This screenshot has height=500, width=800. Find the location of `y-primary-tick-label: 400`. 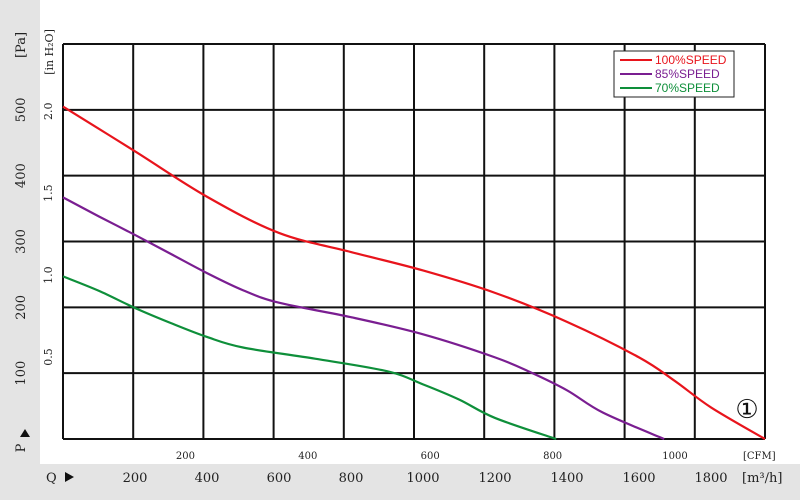

y-primary-tick-label: 400 is located at coordinates (21, 175).